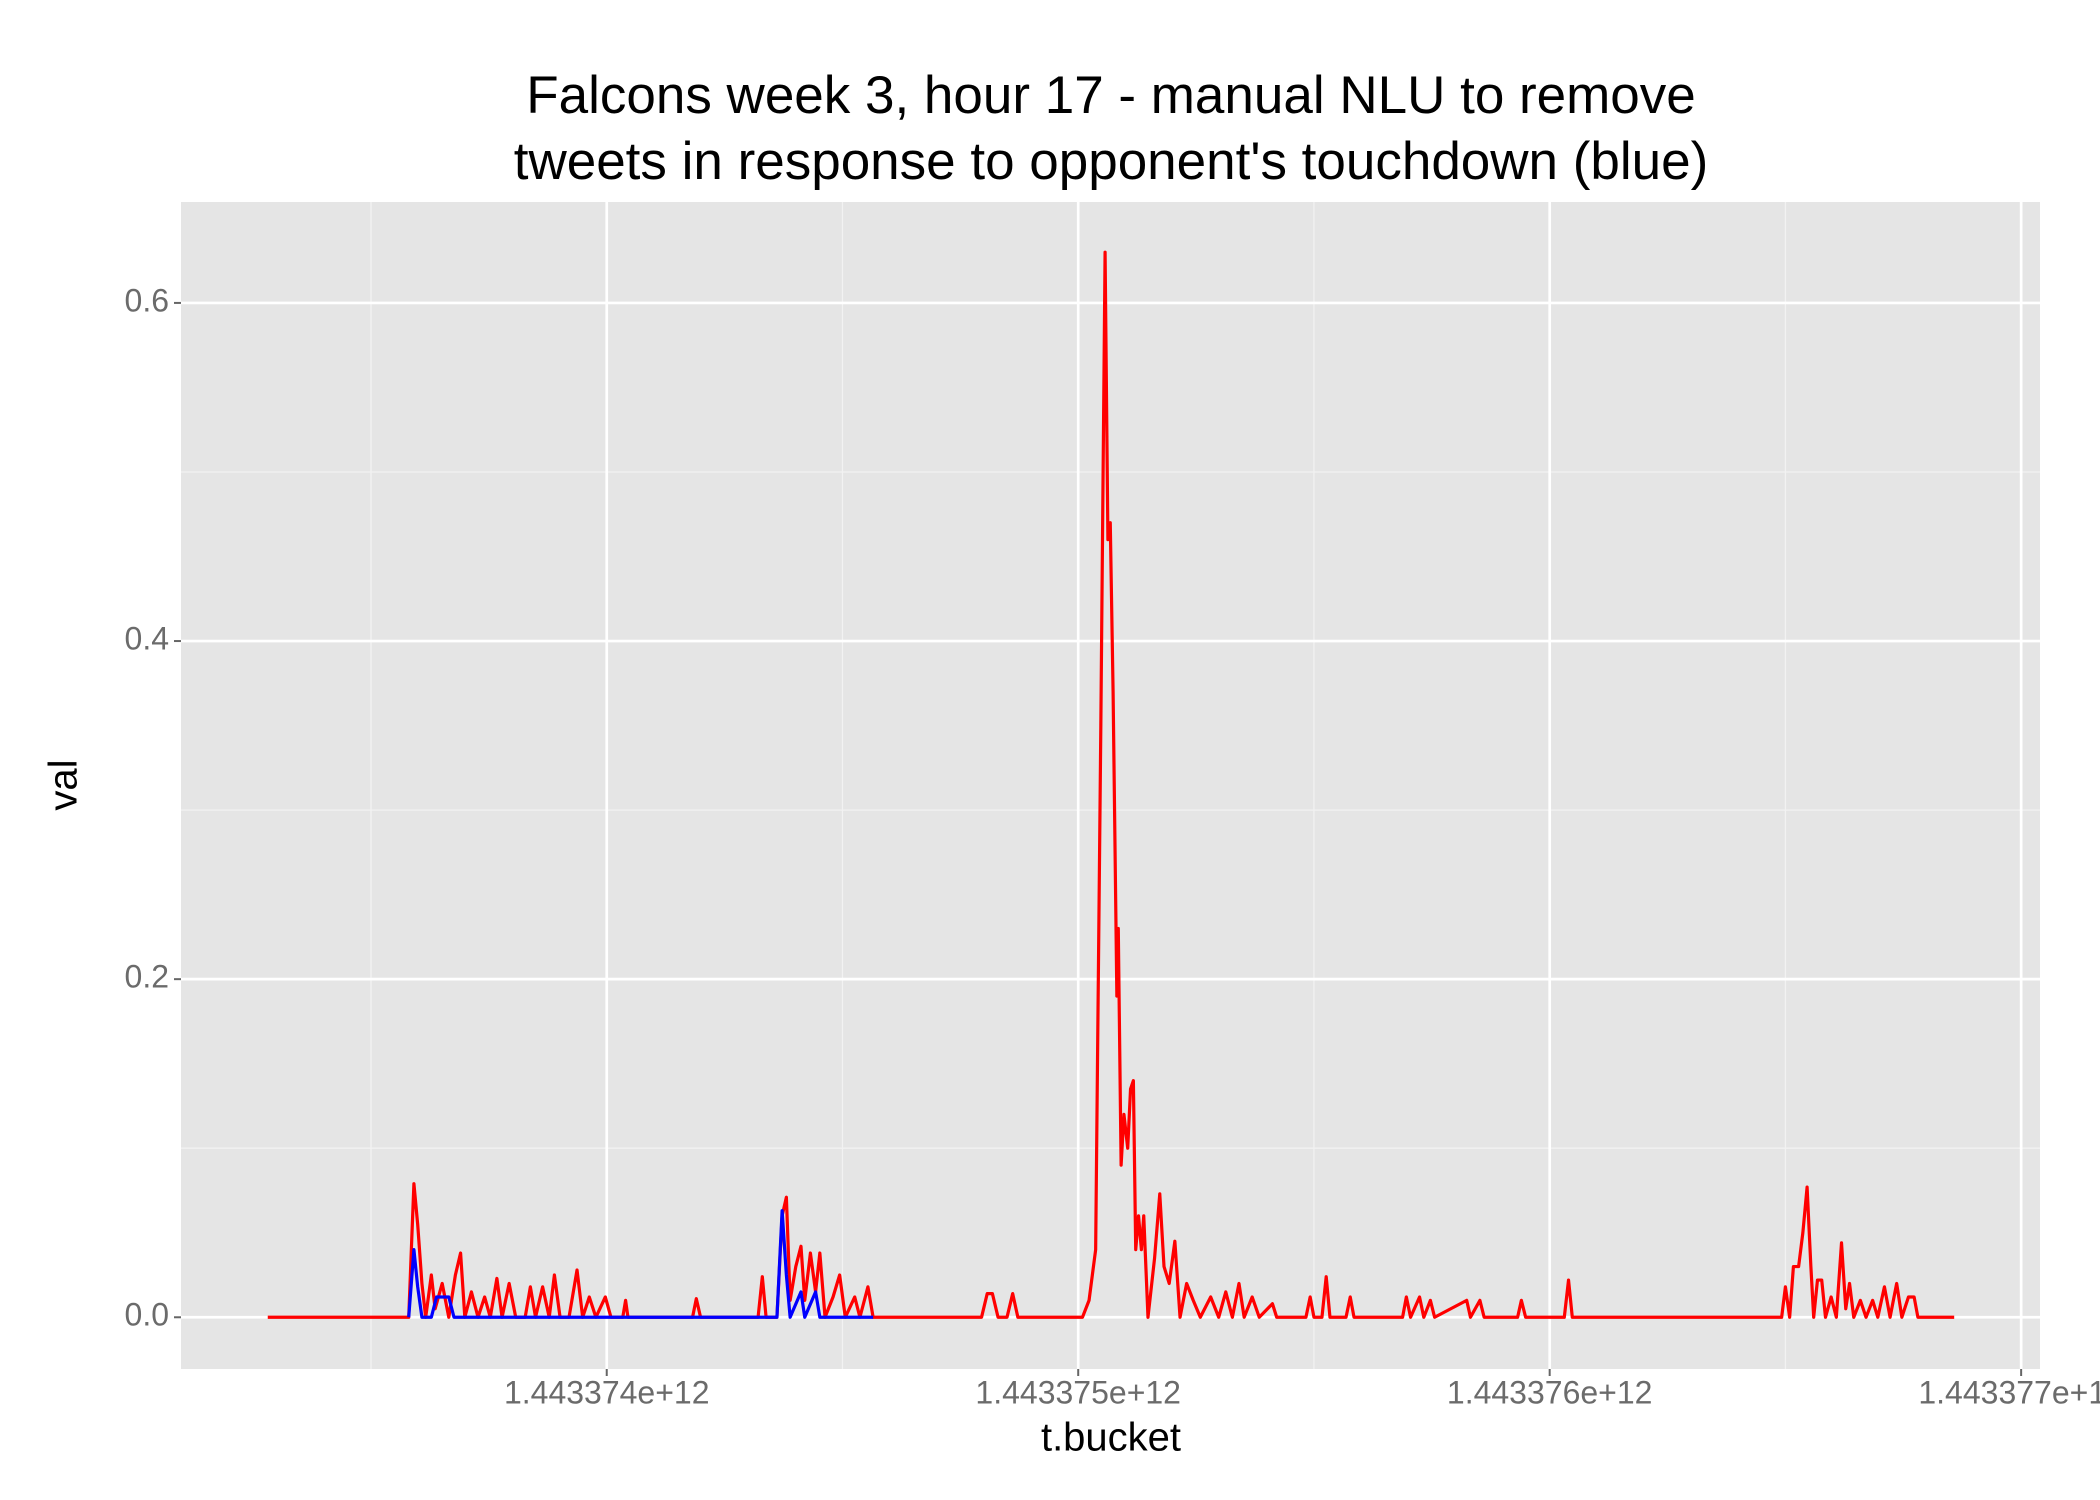 The width and height of the screenshot is (2100, 1500). I want to click on y-tick-label: 0.2, so click(147, 977).